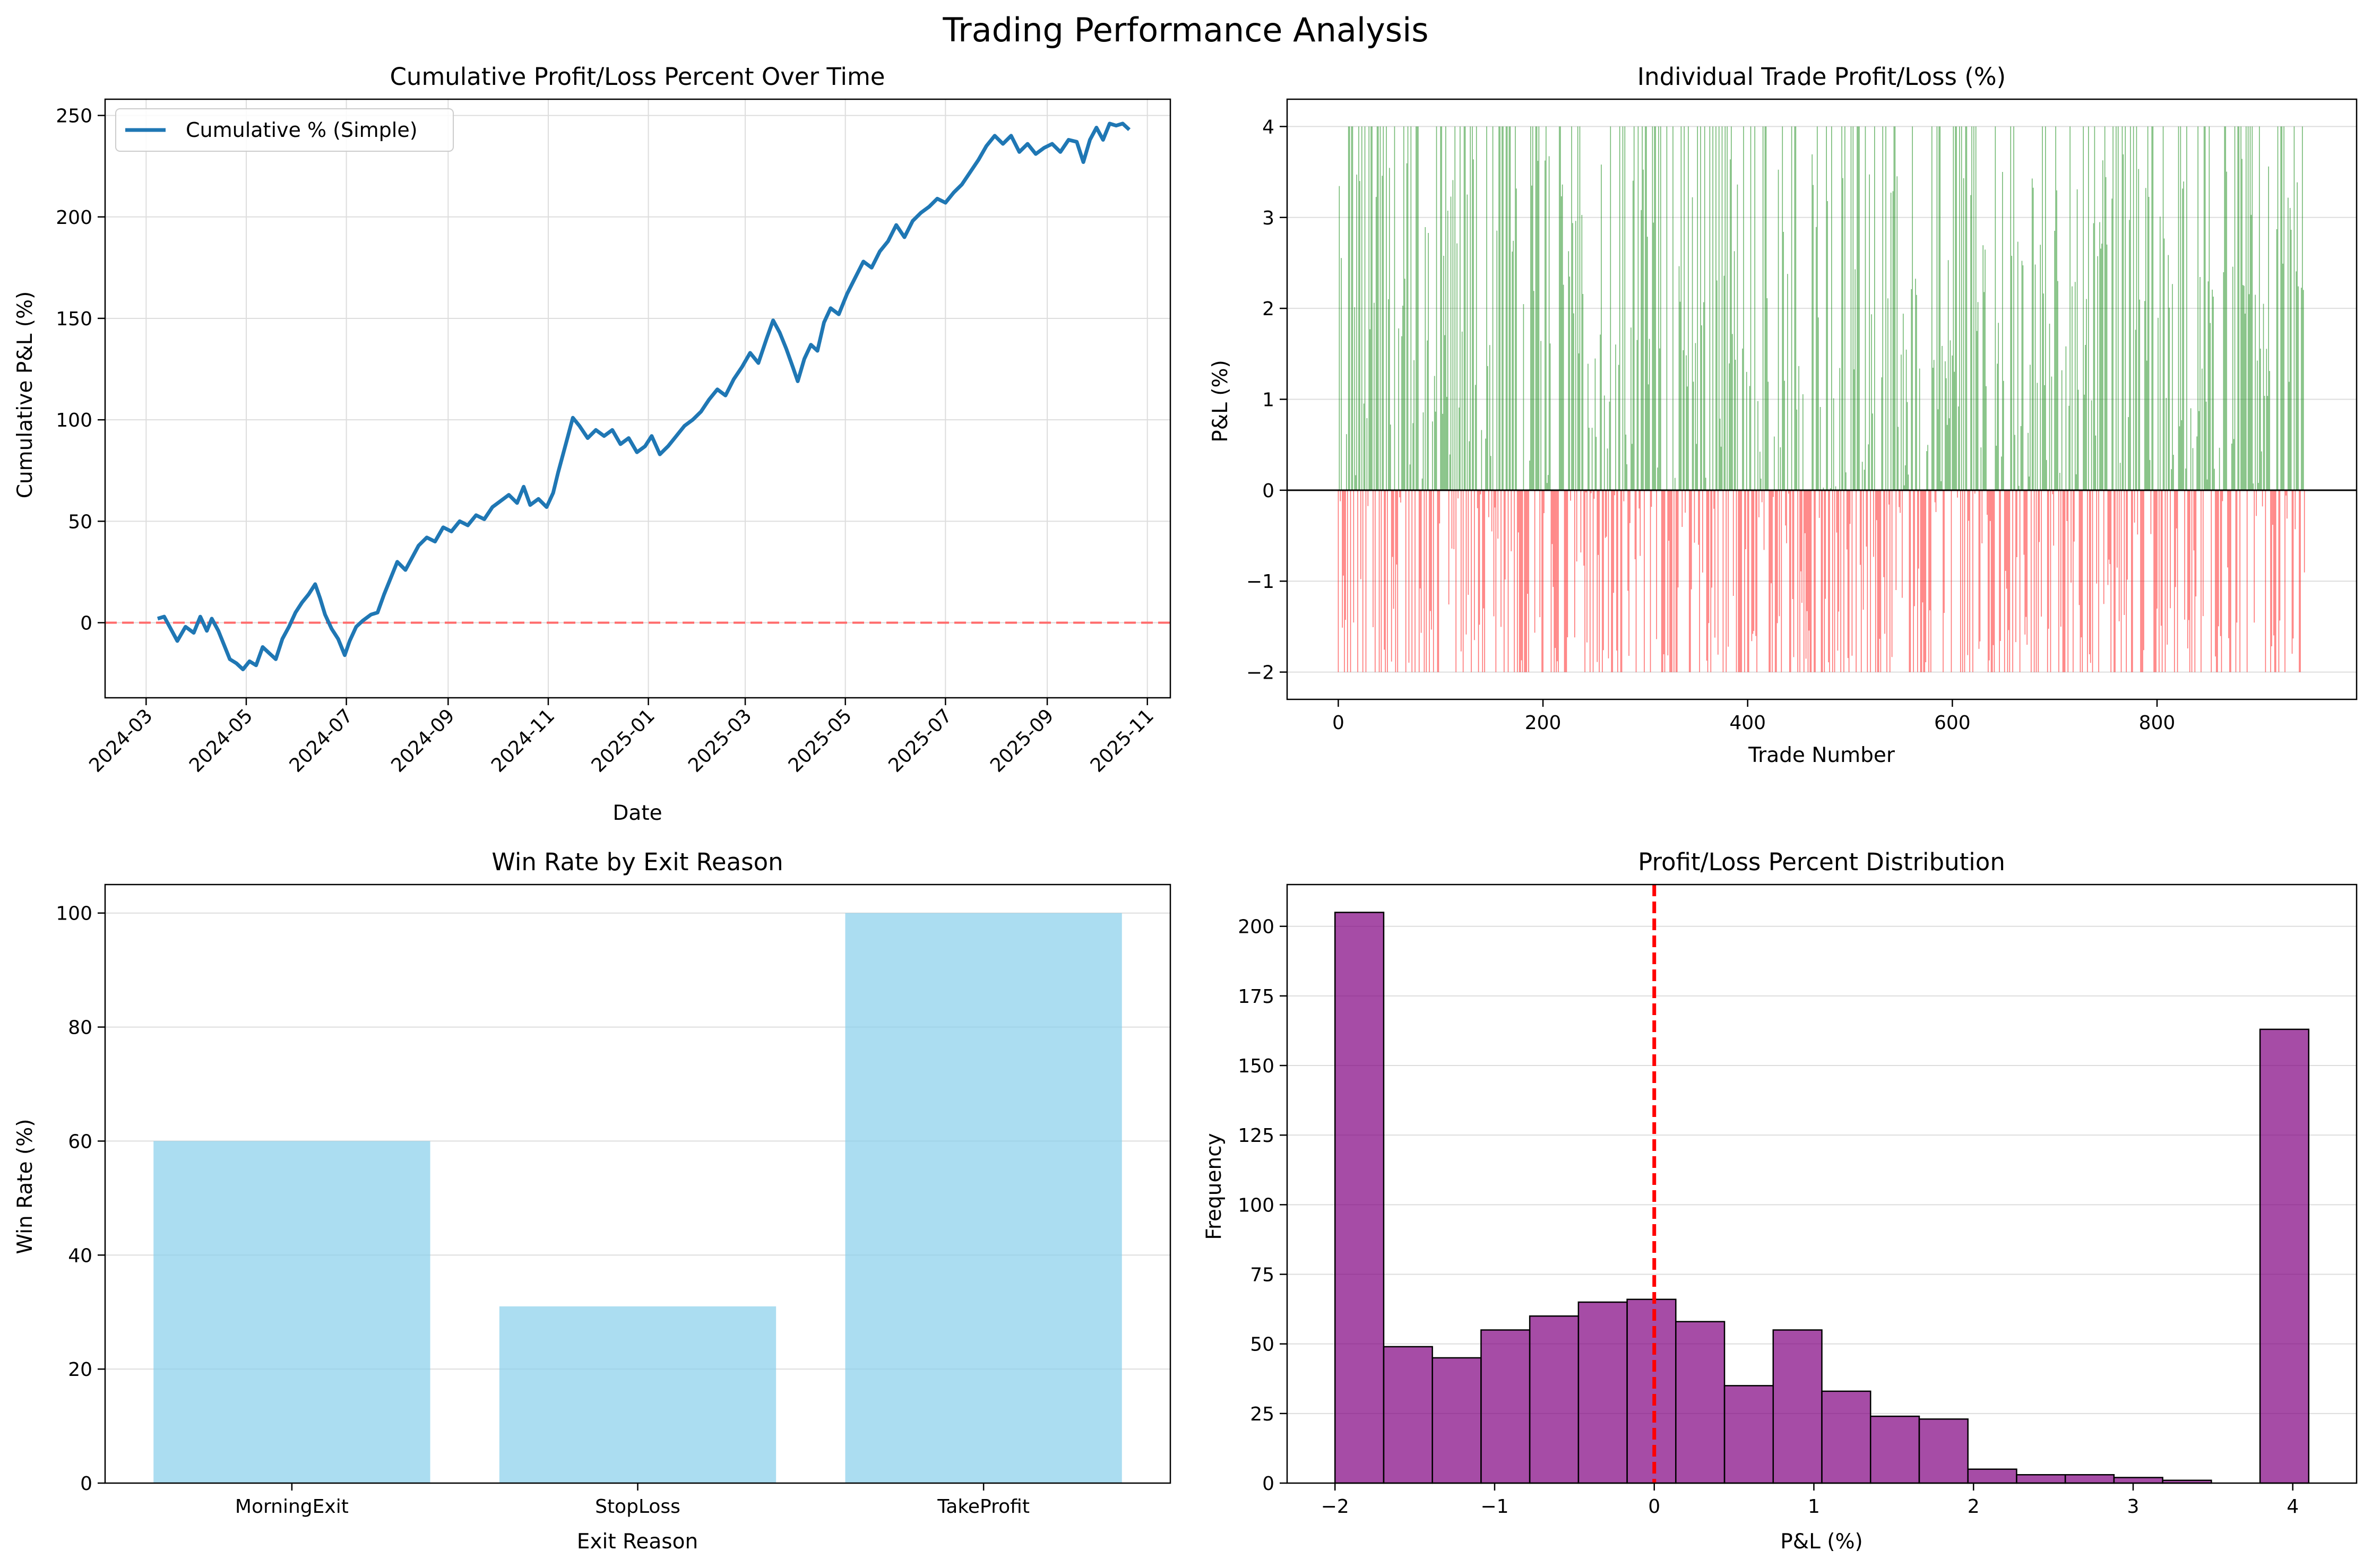 Image resolution: width=2372 pixels, height=1568 pixels. Describe the element at coordinates (1747, 723) in the screenshot. I see `x-tick-label: 400` at that location.